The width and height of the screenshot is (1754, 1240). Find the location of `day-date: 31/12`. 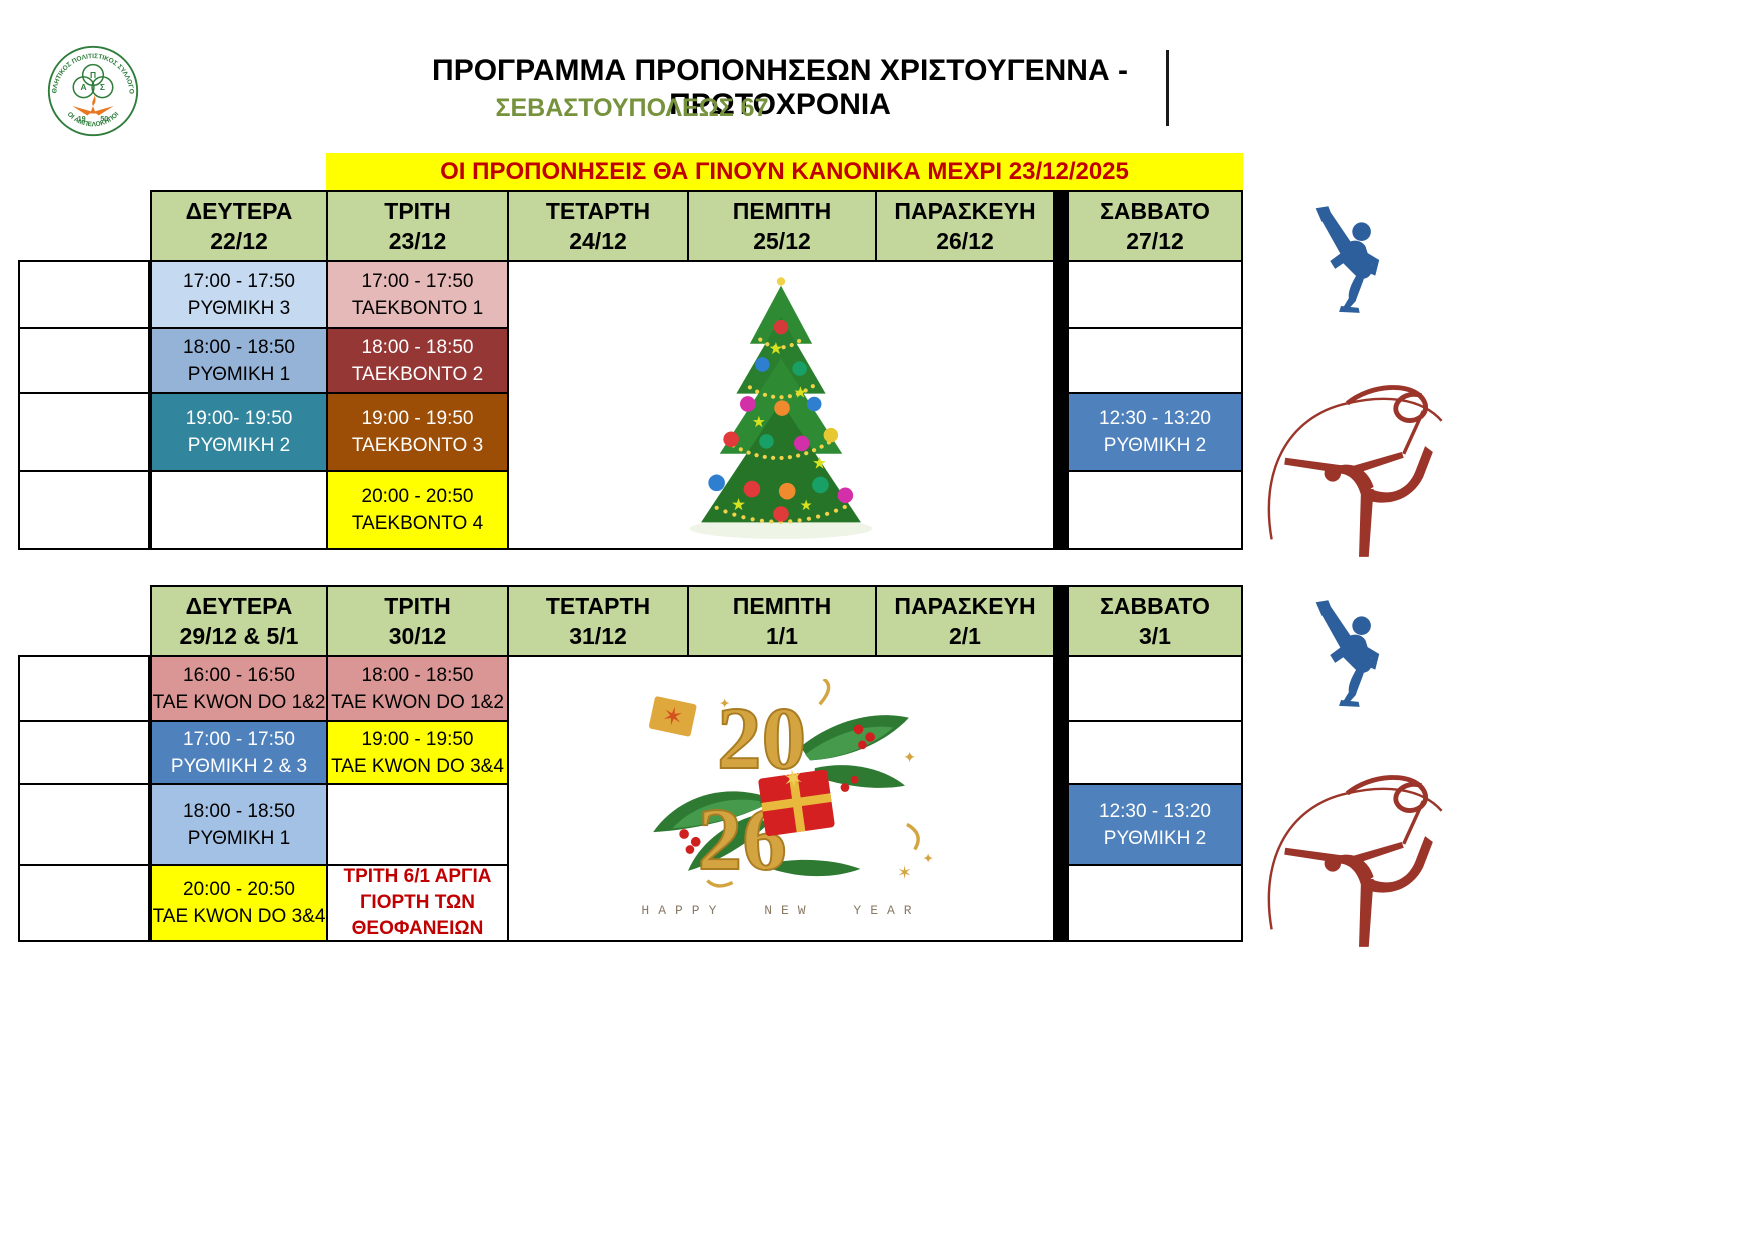

day-date: 31/12 is located at coordinates (598, 636).